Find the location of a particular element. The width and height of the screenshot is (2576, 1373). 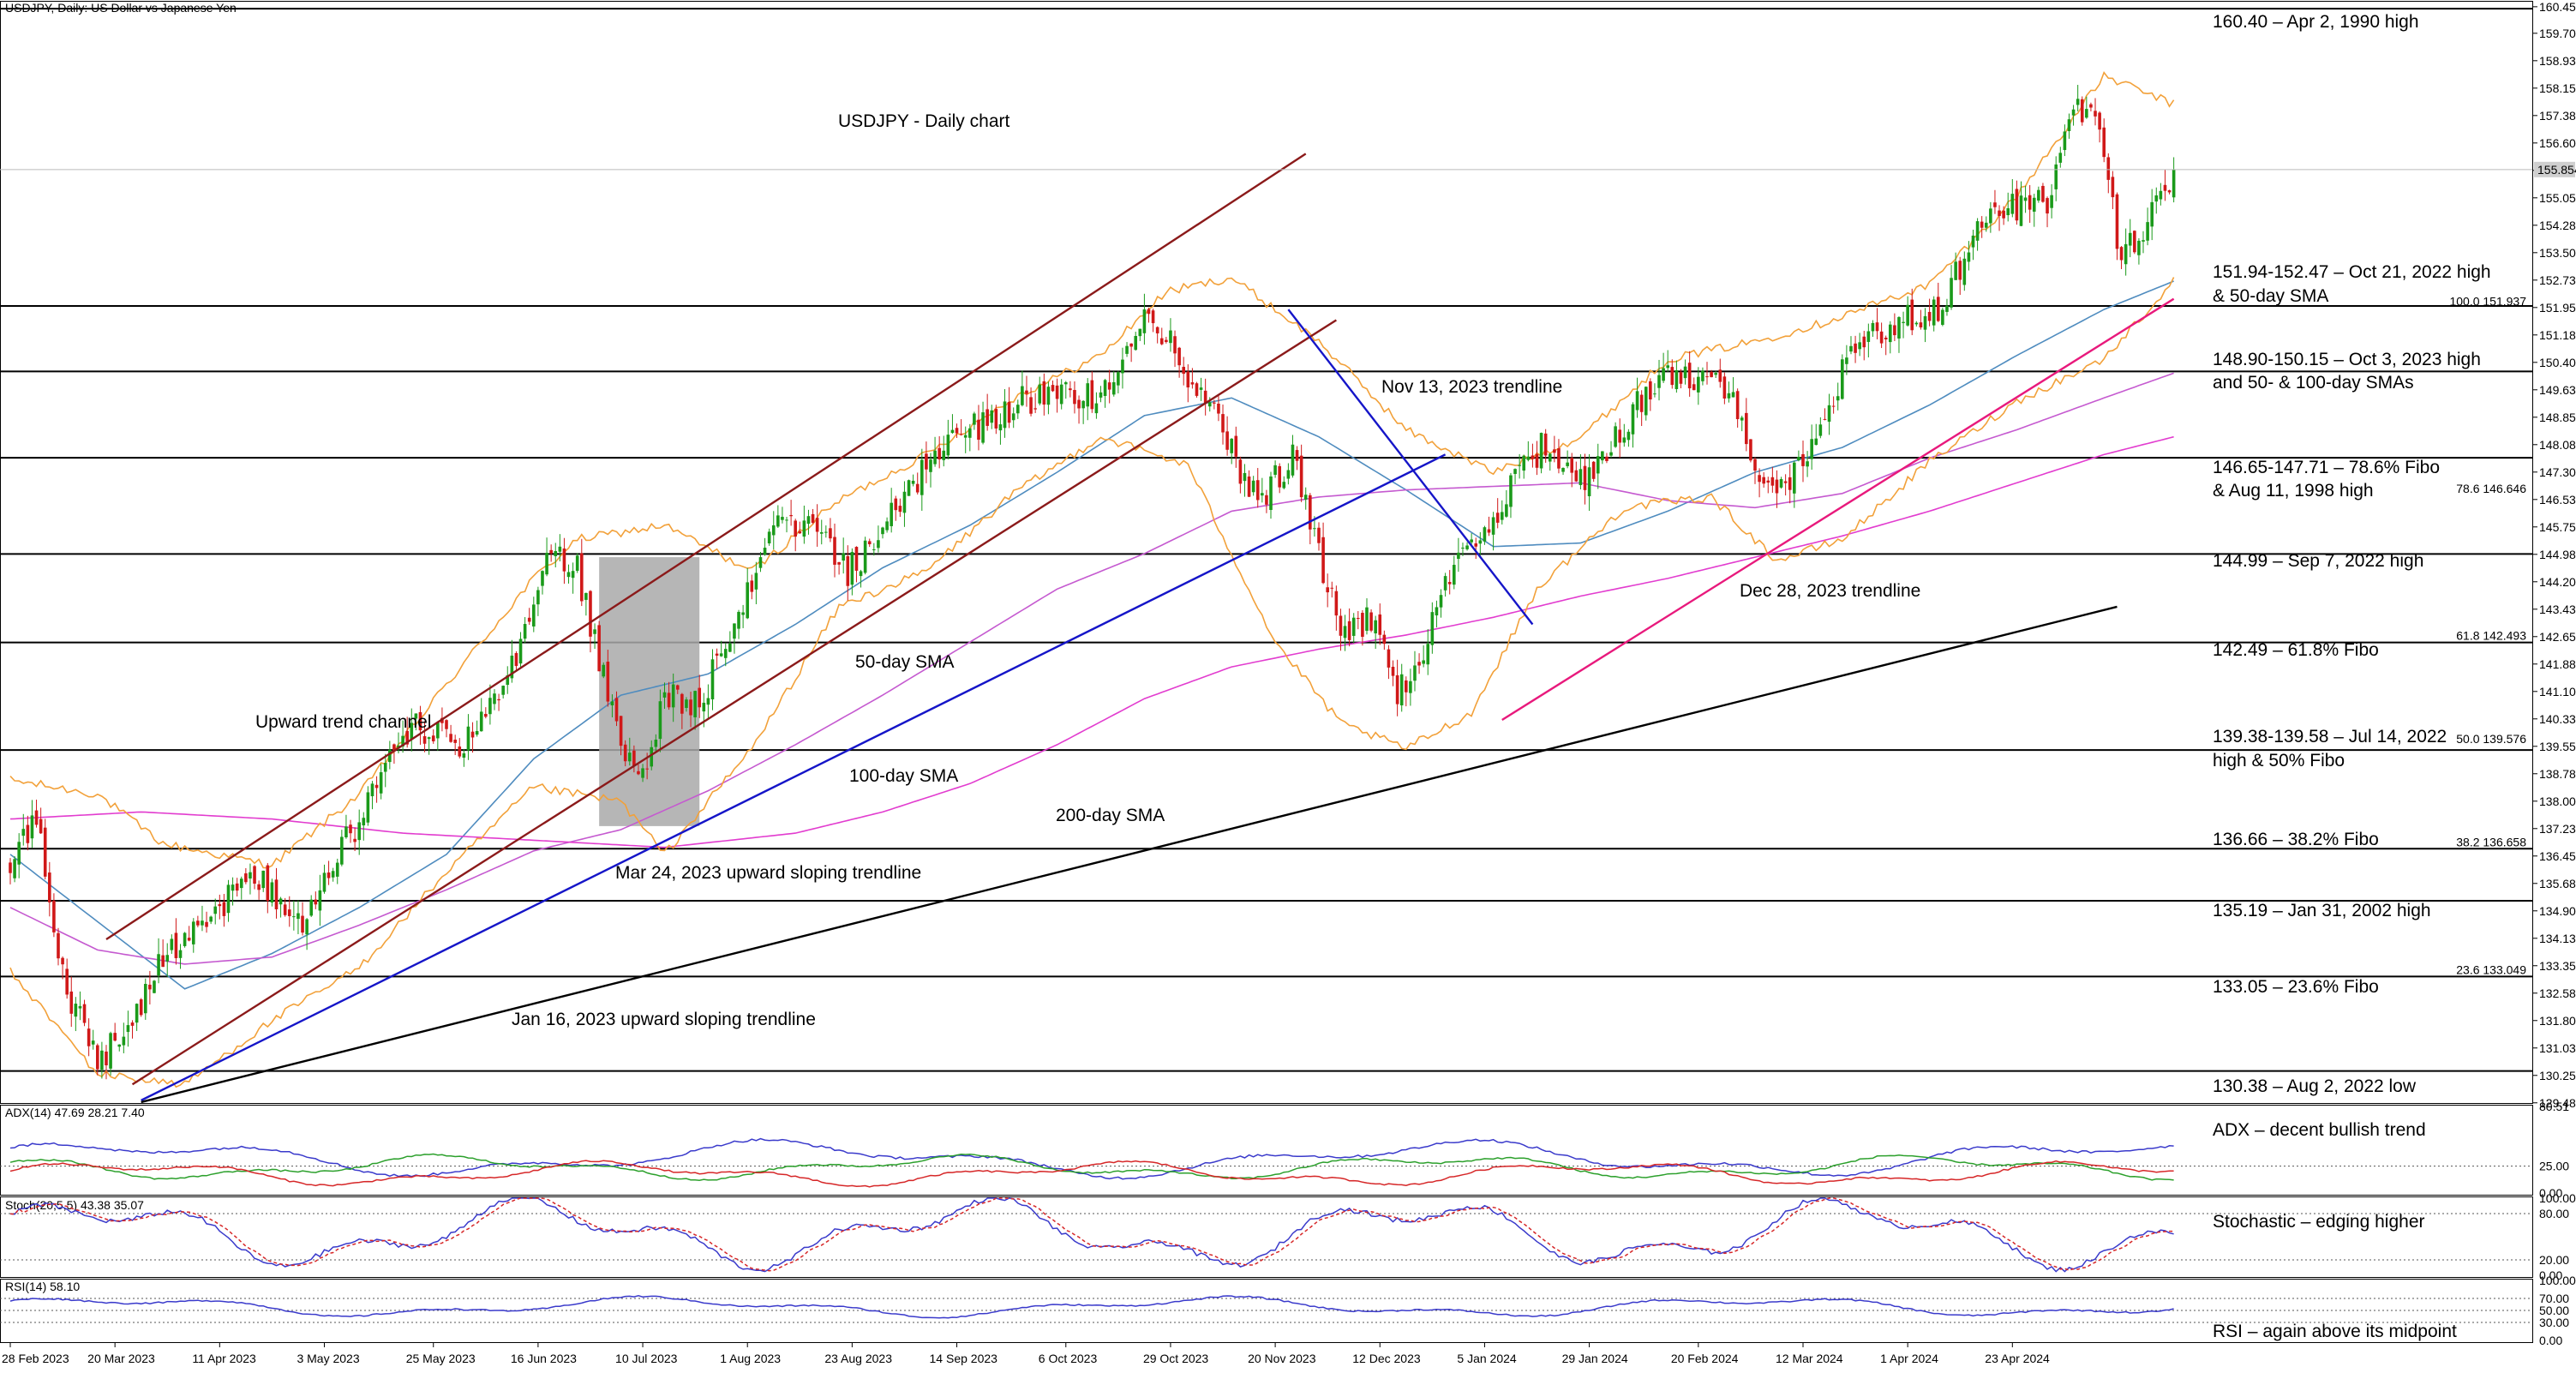

price-tick-label-19: 145.755 is located at coordinates (2557, 527).